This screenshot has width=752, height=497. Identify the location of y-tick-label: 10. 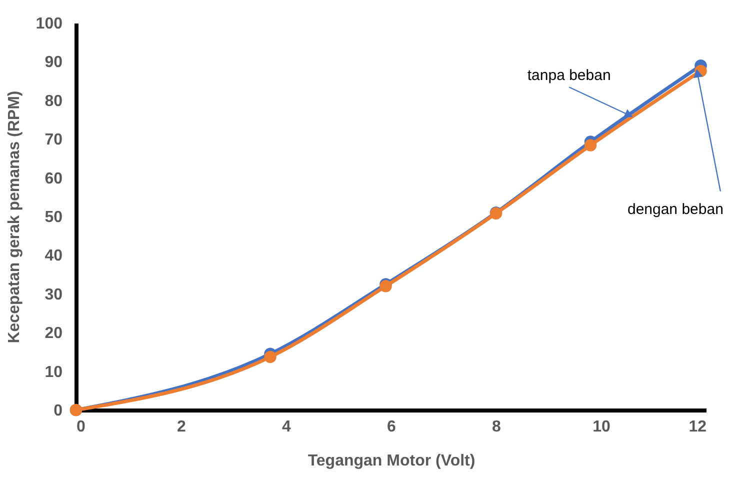
(53, 372).